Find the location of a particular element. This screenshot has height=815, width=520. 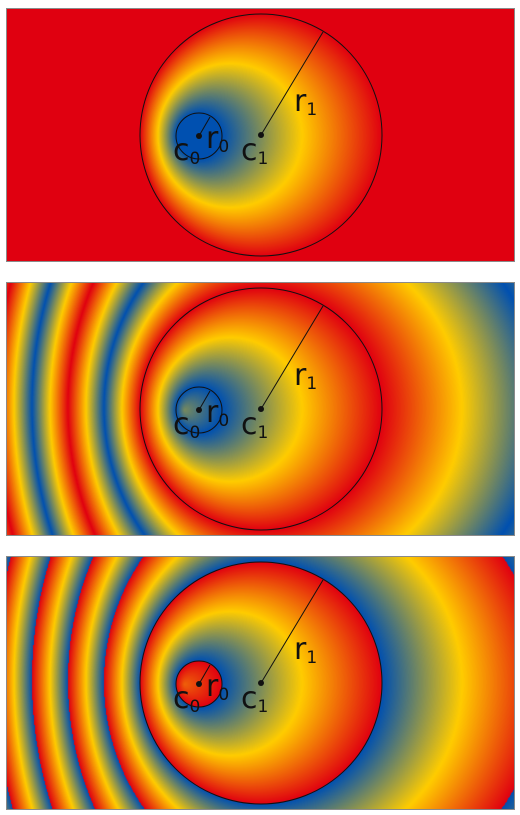

geometry-overlay-reflect: r1 c1 r0 c0 is located at coordinates (261, 409).